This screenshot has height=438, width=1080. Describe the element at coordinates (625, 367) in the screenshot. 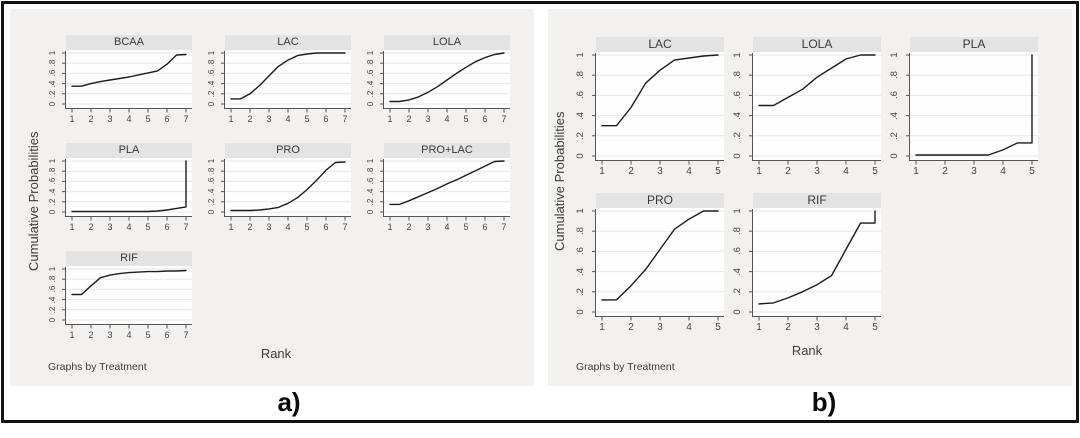

I see `graphs-by-note: Graphs by Treatment` at that location.